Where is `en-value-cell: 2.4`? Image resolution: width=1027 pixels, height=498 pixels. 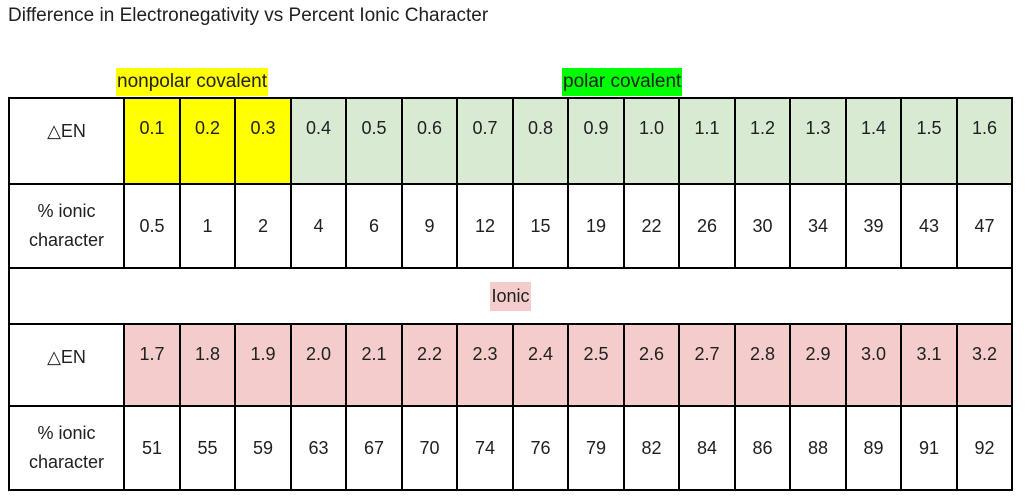
en-value-cell: 2.4 is located at coordinates (540, 365).